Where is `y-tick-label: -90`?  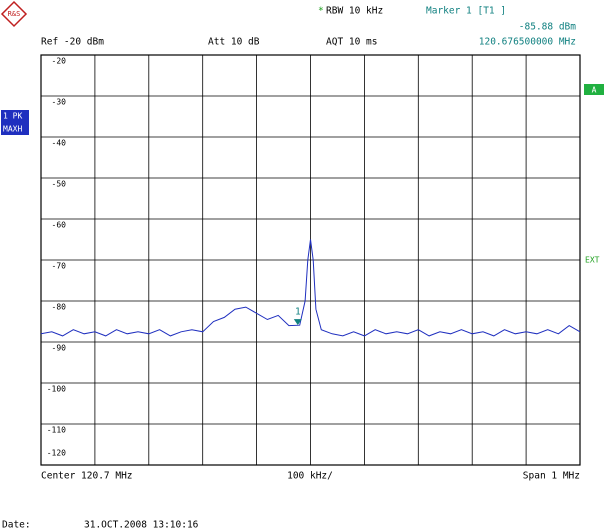
y-tick-label: -90 is located at coordinates (59, 348).